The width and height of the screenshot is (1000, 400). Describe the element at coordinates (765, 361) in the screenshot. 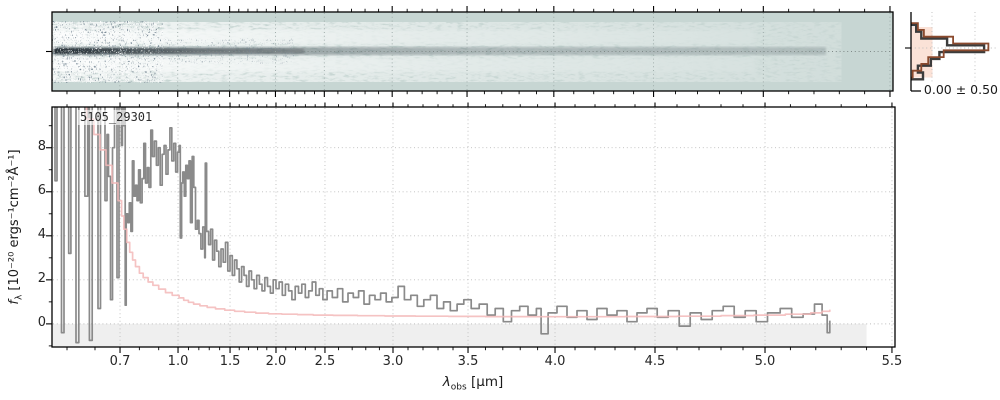

I see `x-tick-label: 5.0` at that location.